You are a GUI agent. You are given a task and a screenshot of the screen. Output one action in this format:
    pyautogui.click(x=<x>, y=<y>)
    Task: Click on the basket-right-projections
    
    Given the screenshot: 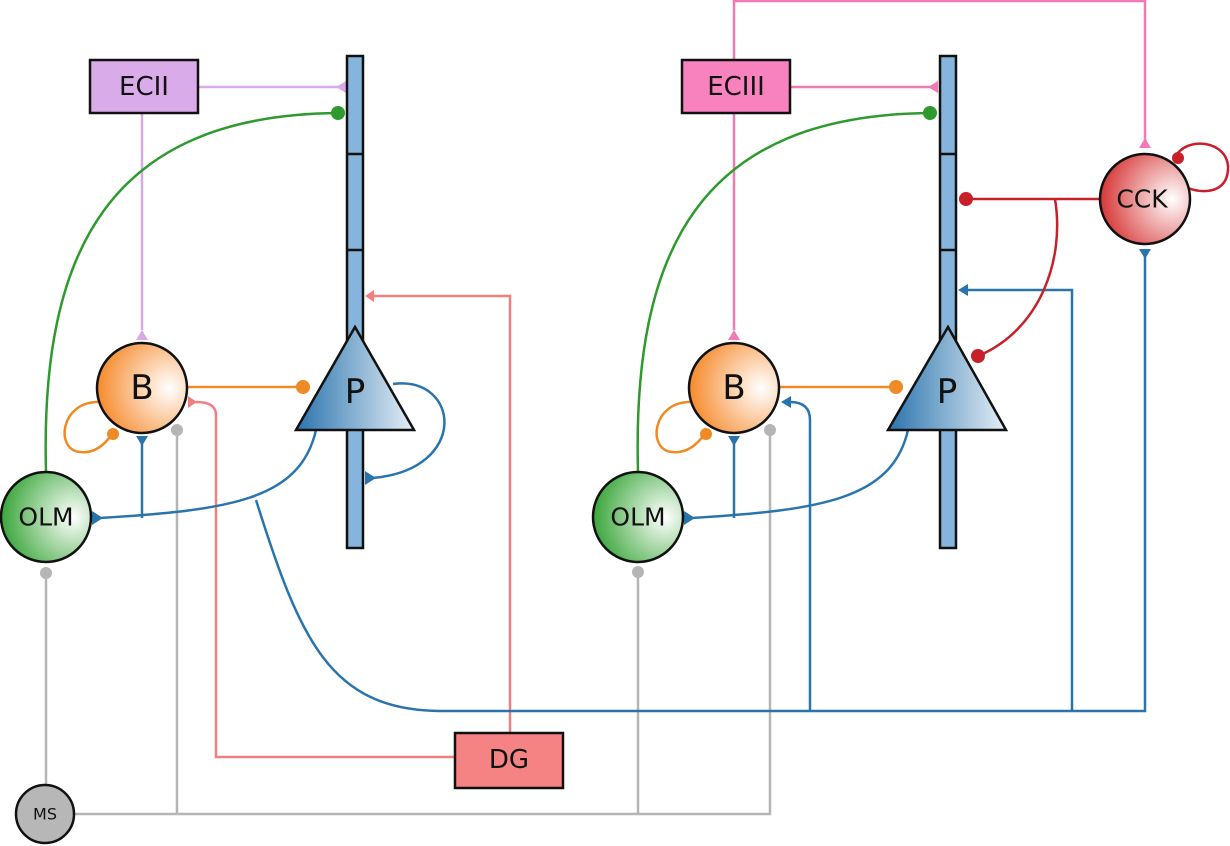 What is the action you would take?
    pyautogui.click(x=779, y=417)
    